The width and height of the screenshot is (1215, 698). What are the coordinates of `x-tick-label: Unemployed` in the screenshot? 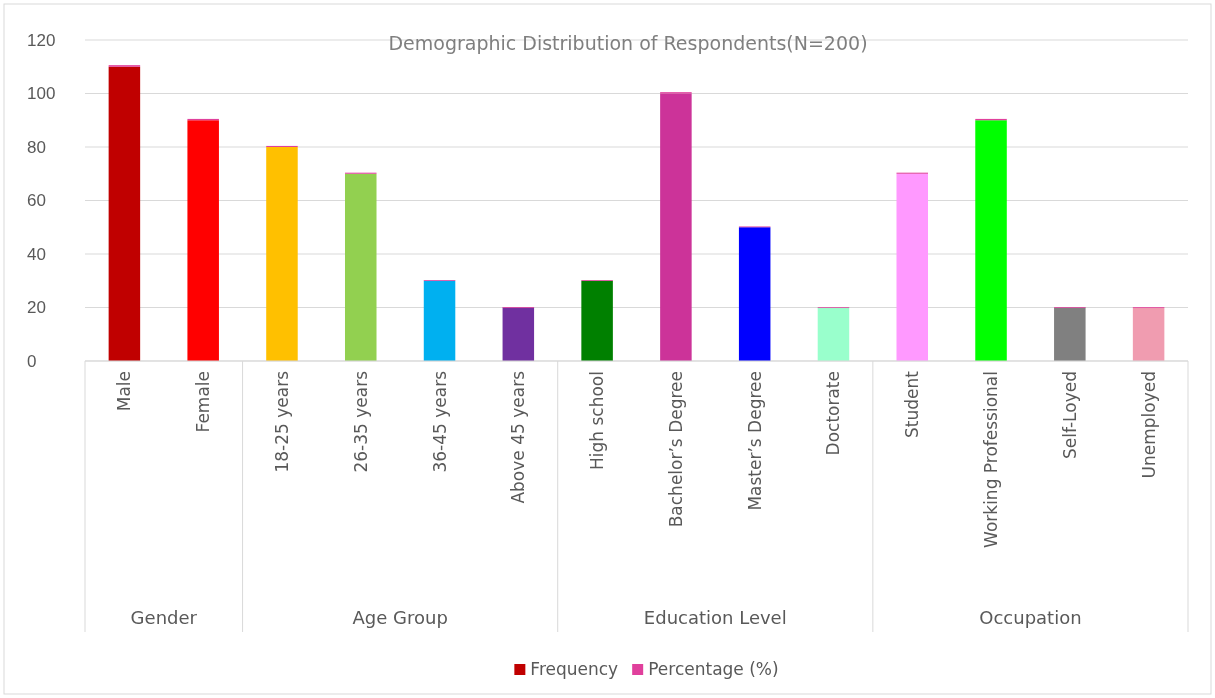 It's located at (1148, 425).